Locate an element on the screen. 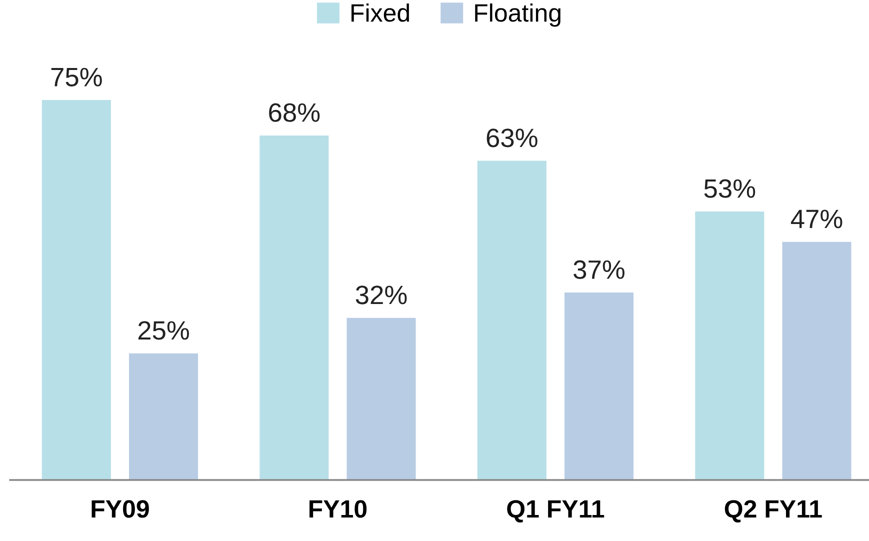  data-label: 25% is located at coordinates (163, 330).